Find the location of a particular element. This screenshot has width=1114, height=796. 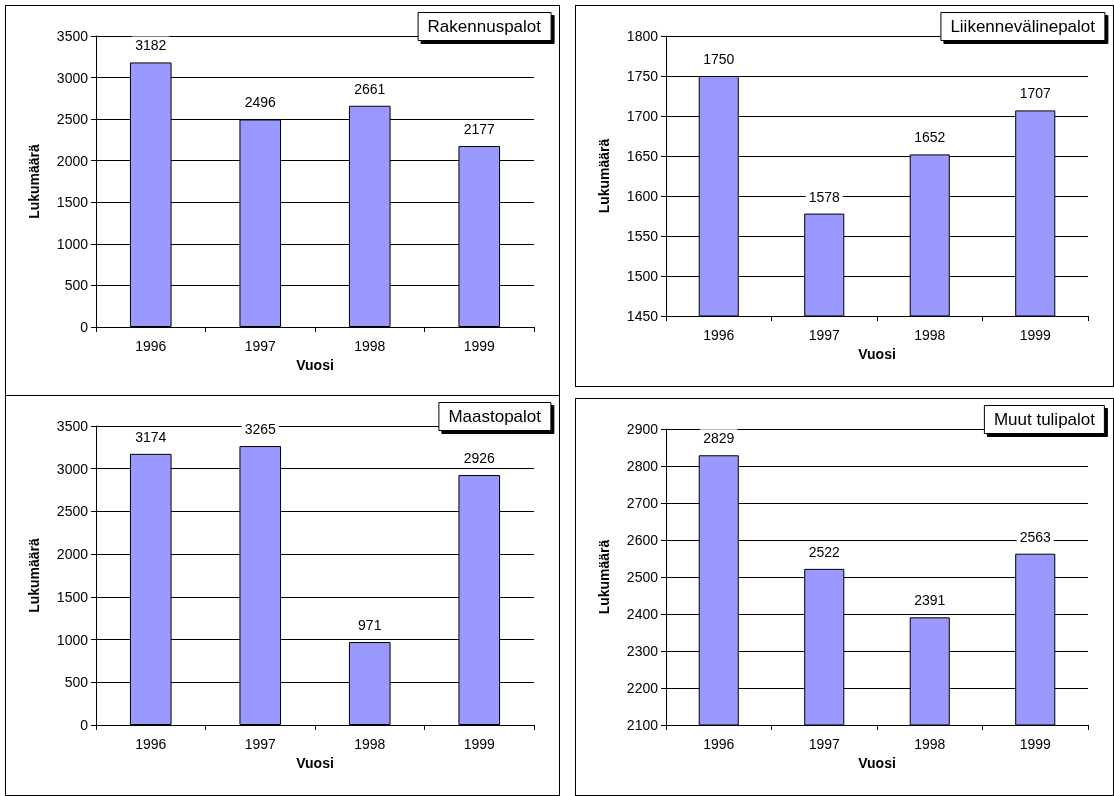

data-label: 2496 is located at coordinates (260, 102).